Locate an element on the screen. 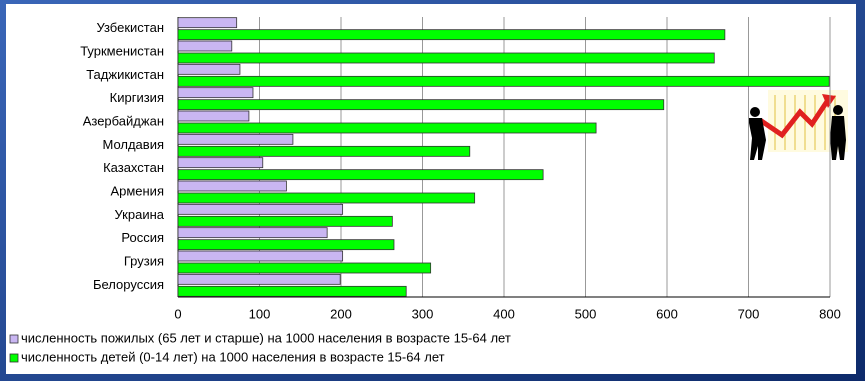  x-tick-label: 400 is located at coordinates (504, 313).